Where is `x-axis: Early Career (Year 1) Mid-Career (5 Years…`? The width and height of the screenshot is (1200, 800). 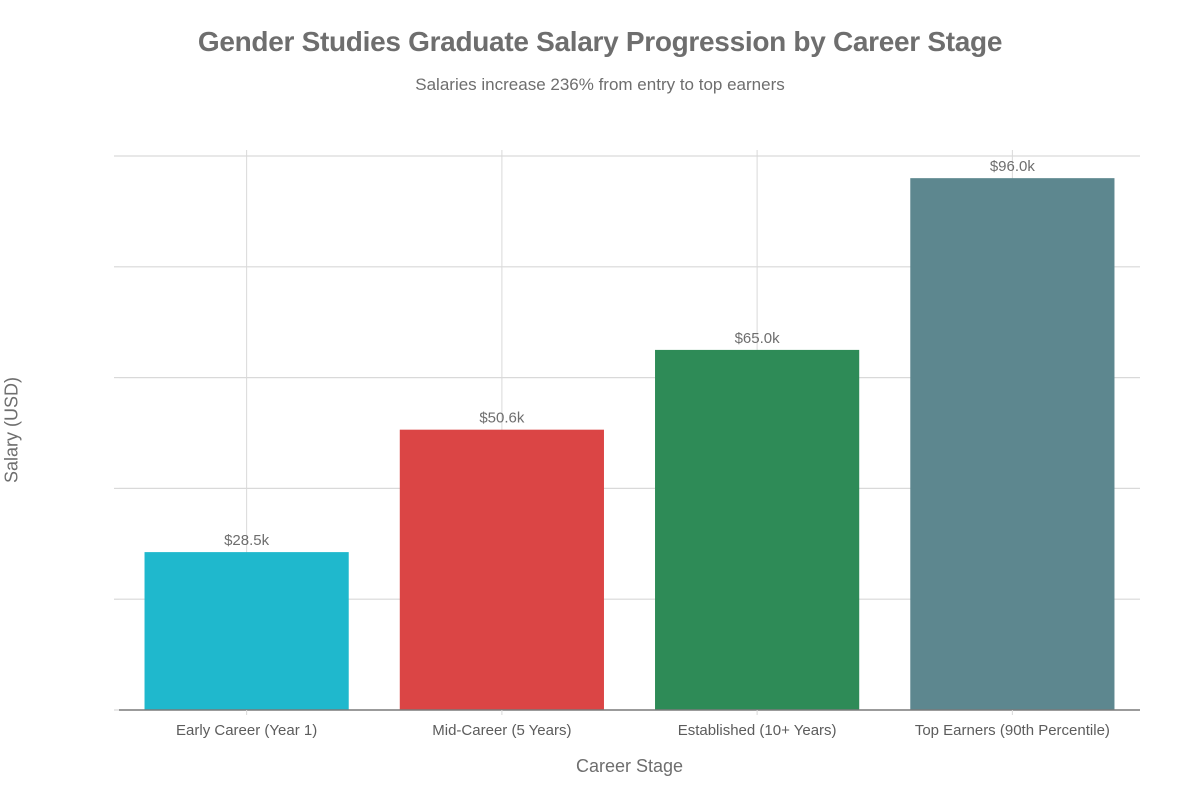
x-axis: Early Career (Year 1) Mid-Career (5 Years… is located at coordinates (629, 724).